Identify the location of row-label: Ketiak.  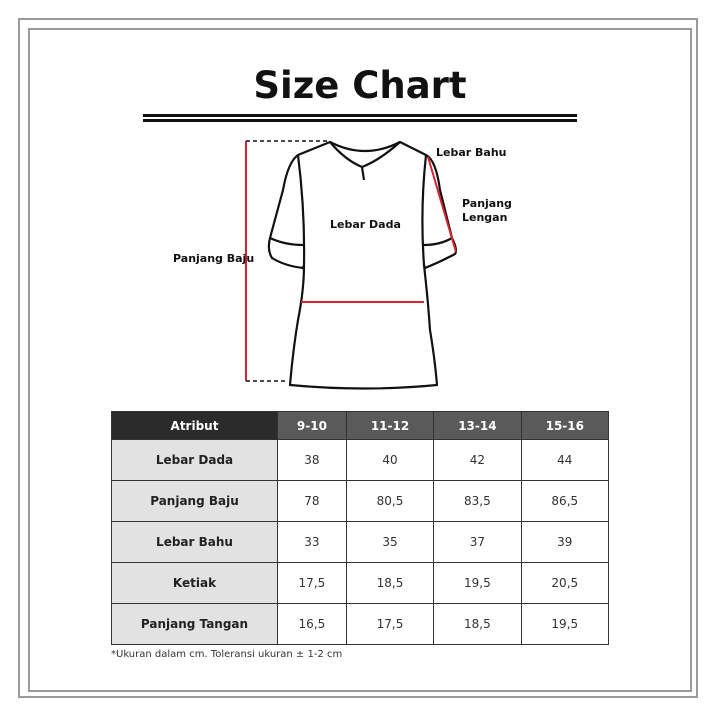
(194, 583).